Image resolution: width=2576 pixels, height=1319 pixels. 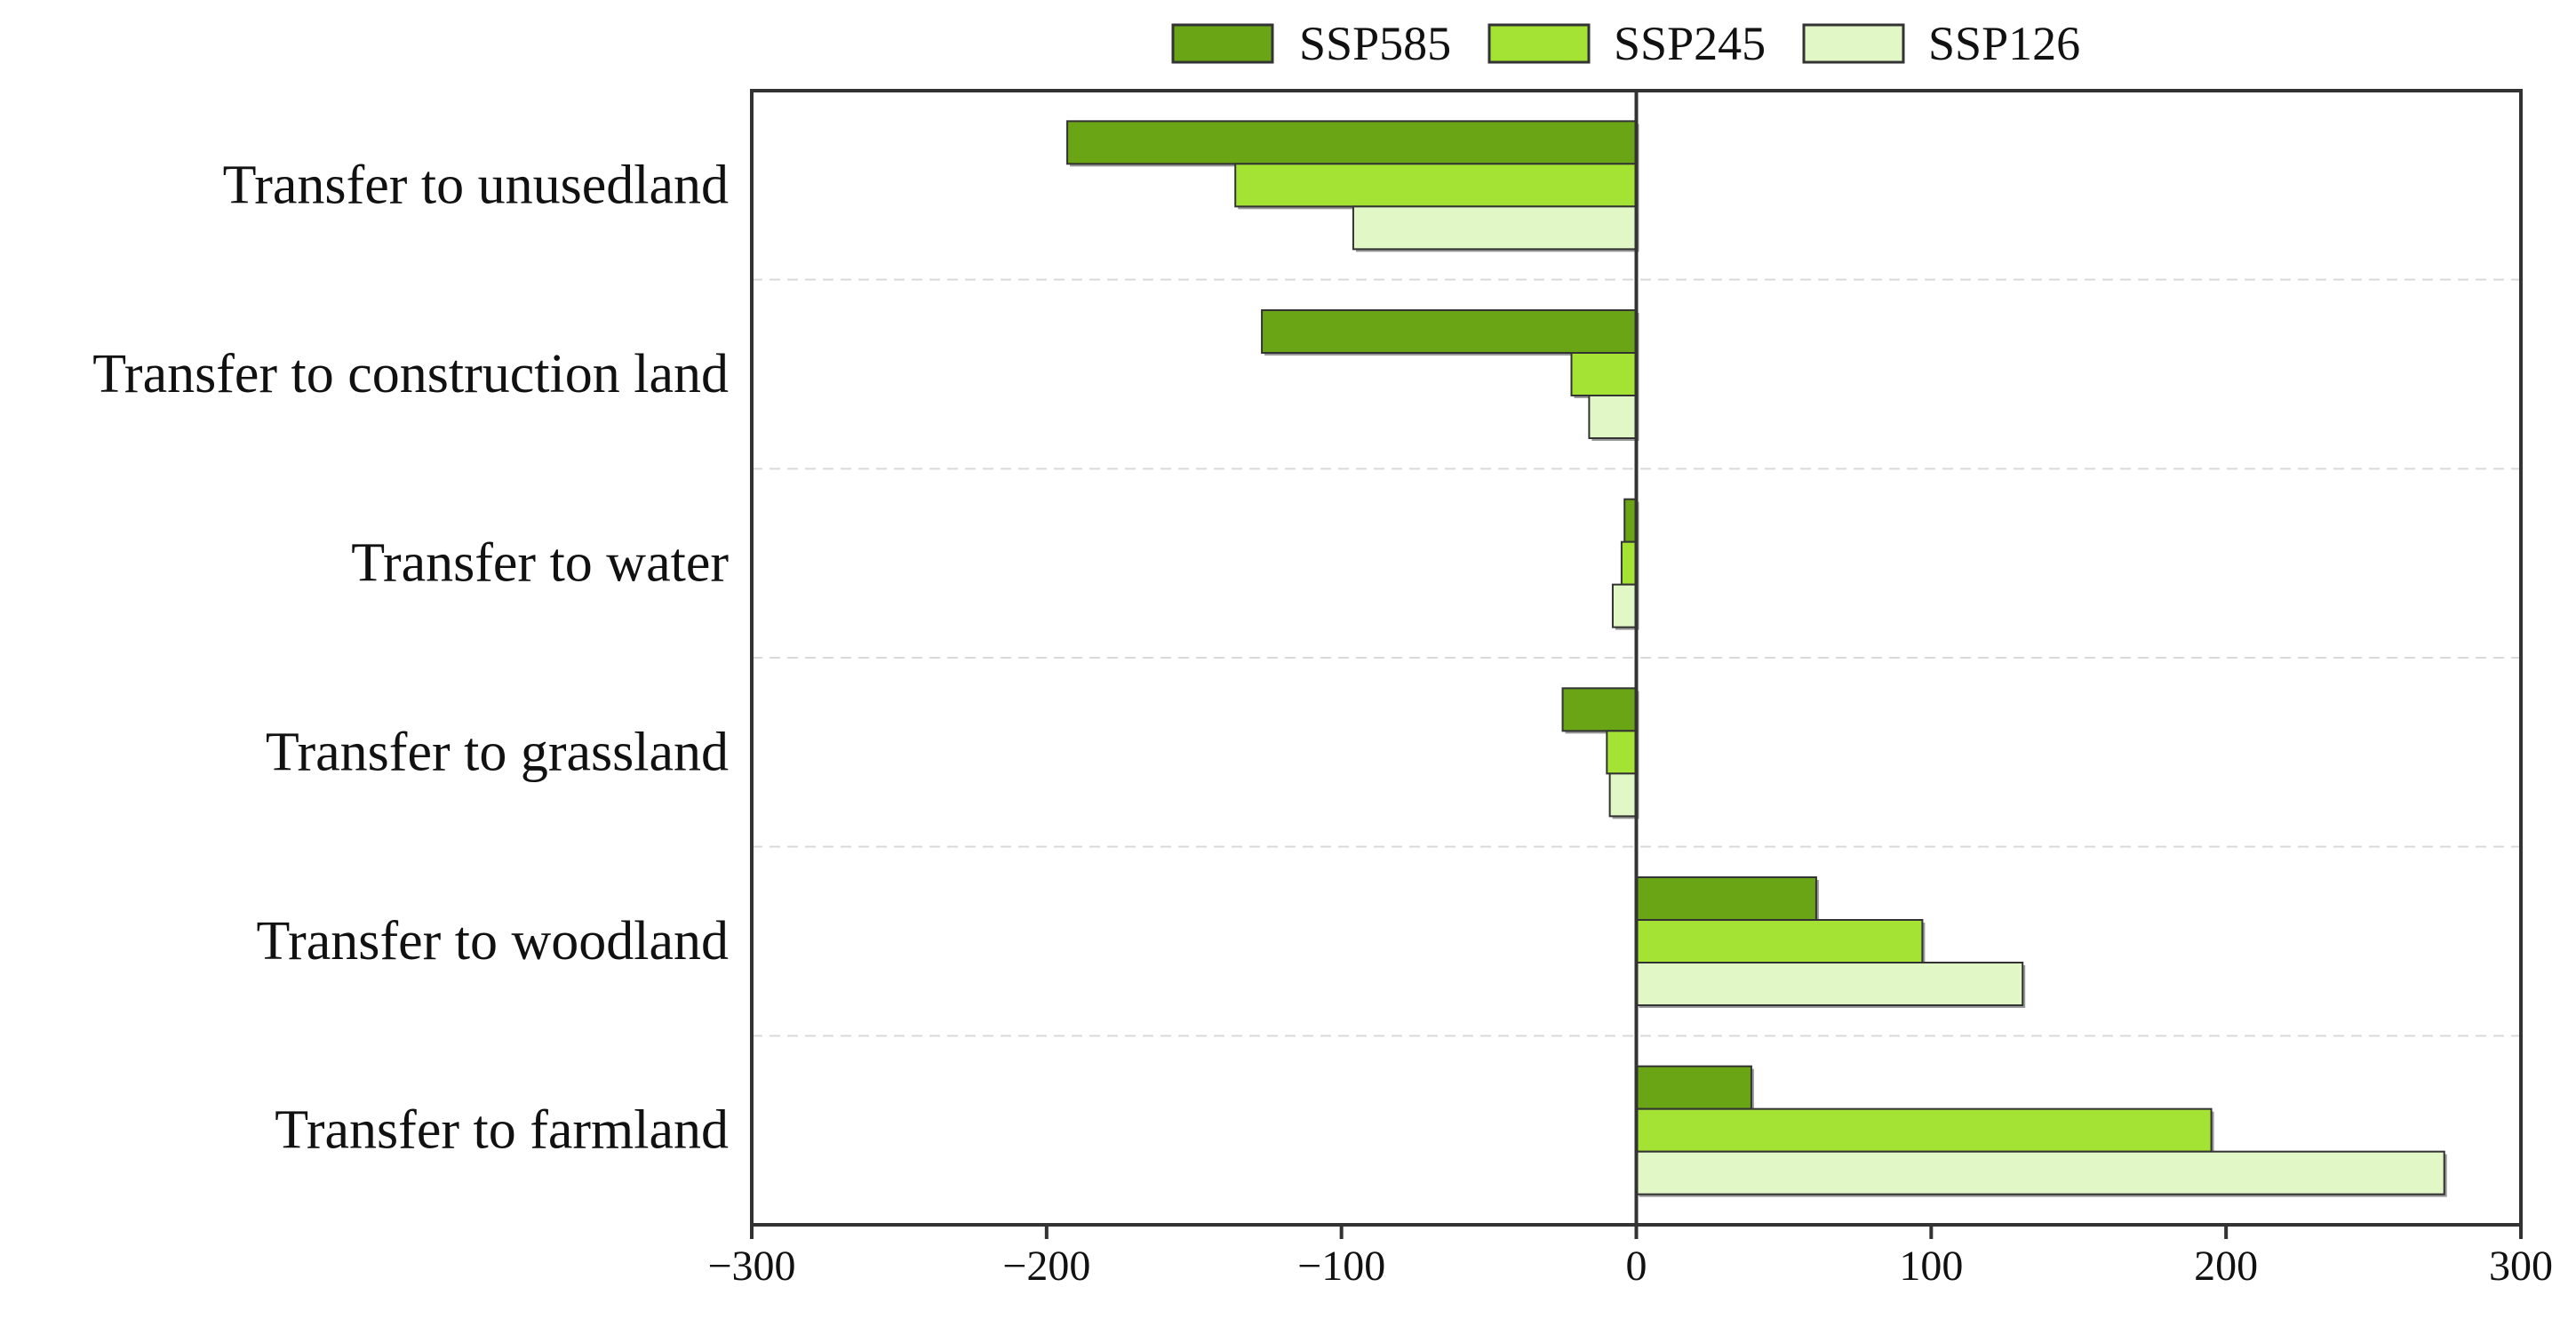 I want to click on x-tick-label: −300, so click(x=751, y=1266).